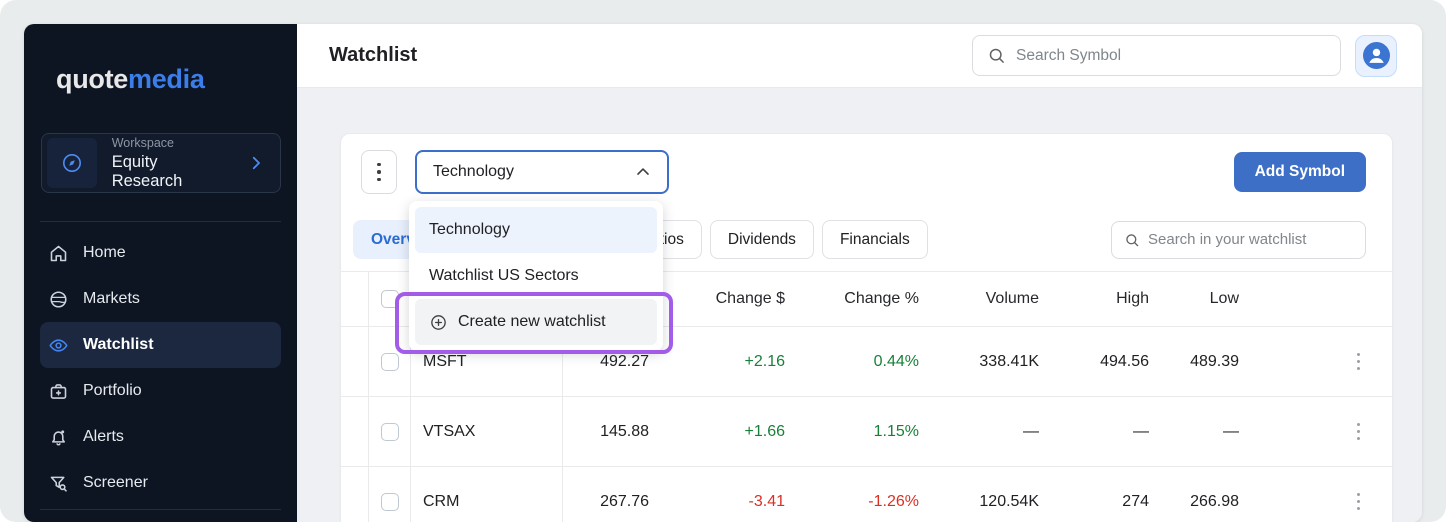 The image size is (1446, 522). Describe the element at coordinates (874, 239) in the screenshot. I see `tab-financials: Financials` at that location.